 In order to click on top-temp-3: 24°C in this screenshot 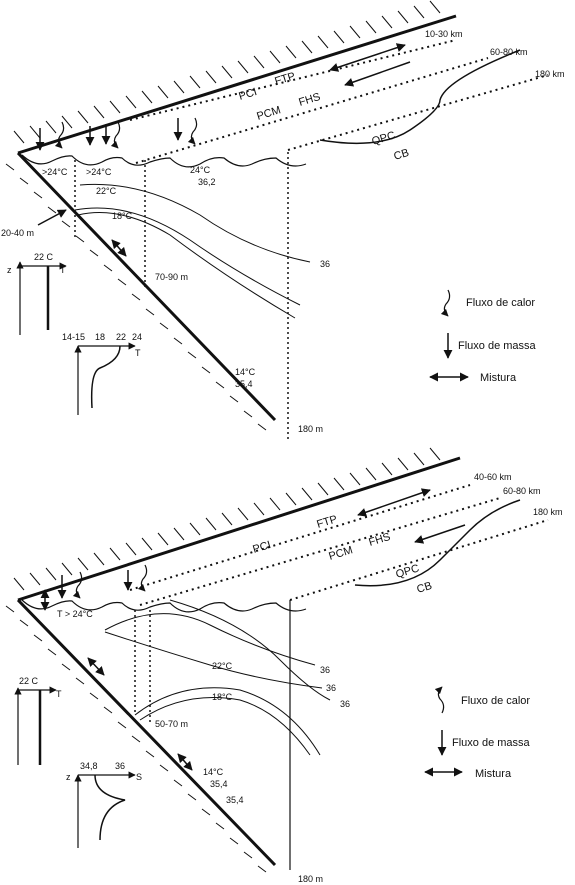, I will do `click(200, 170)`.